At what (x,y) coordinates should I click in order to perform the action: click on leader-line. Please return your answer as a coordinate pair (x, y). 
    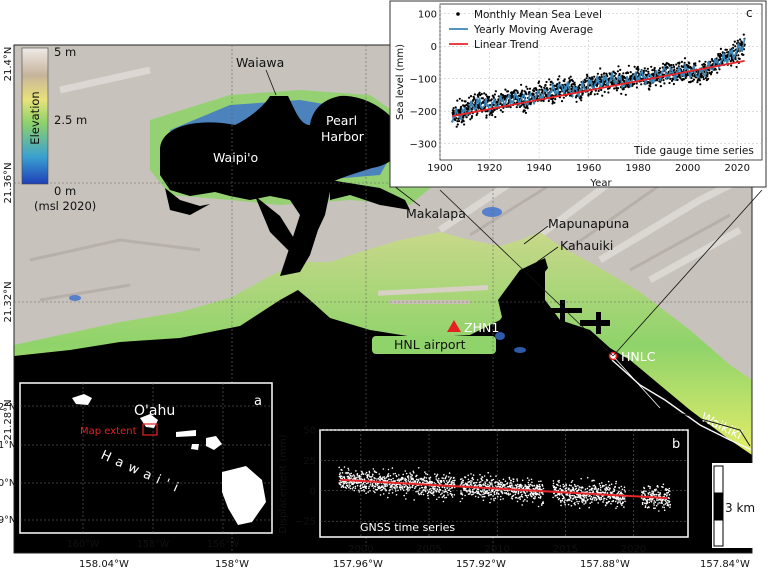
    Looking at the image, I should click on (271, 82).